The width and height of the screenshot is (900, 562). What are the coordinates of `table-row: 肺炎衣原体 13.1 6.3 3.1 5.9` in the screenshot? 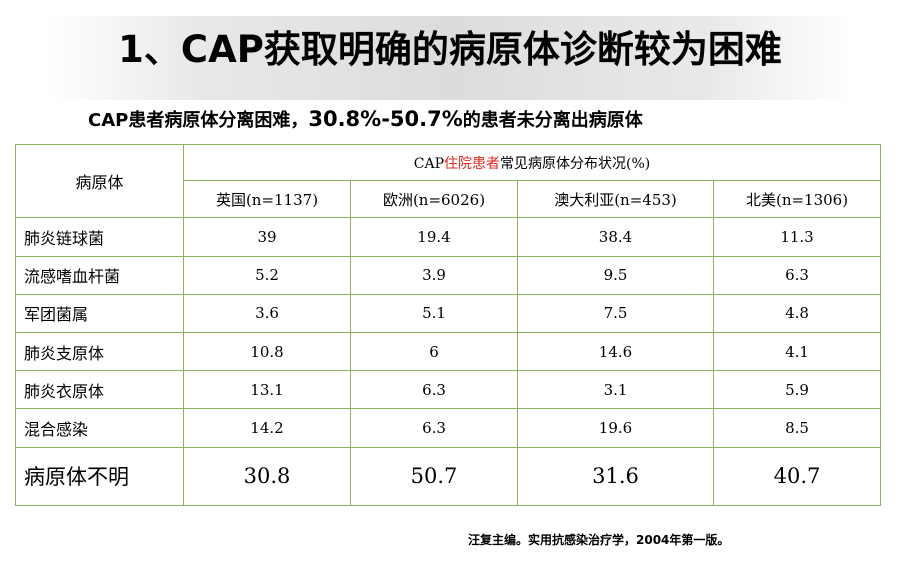 It's located at (448, 390).